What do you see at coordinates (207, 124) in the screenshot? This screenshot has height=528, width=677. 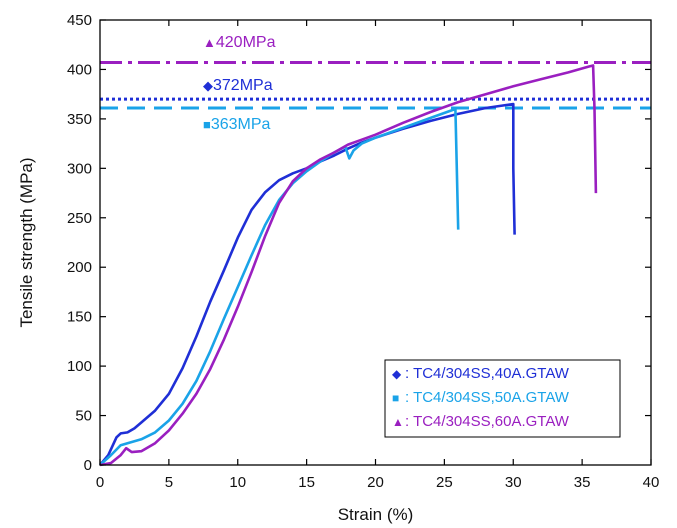 I see `reference-marker: ■` at bounding box center [207, 124].